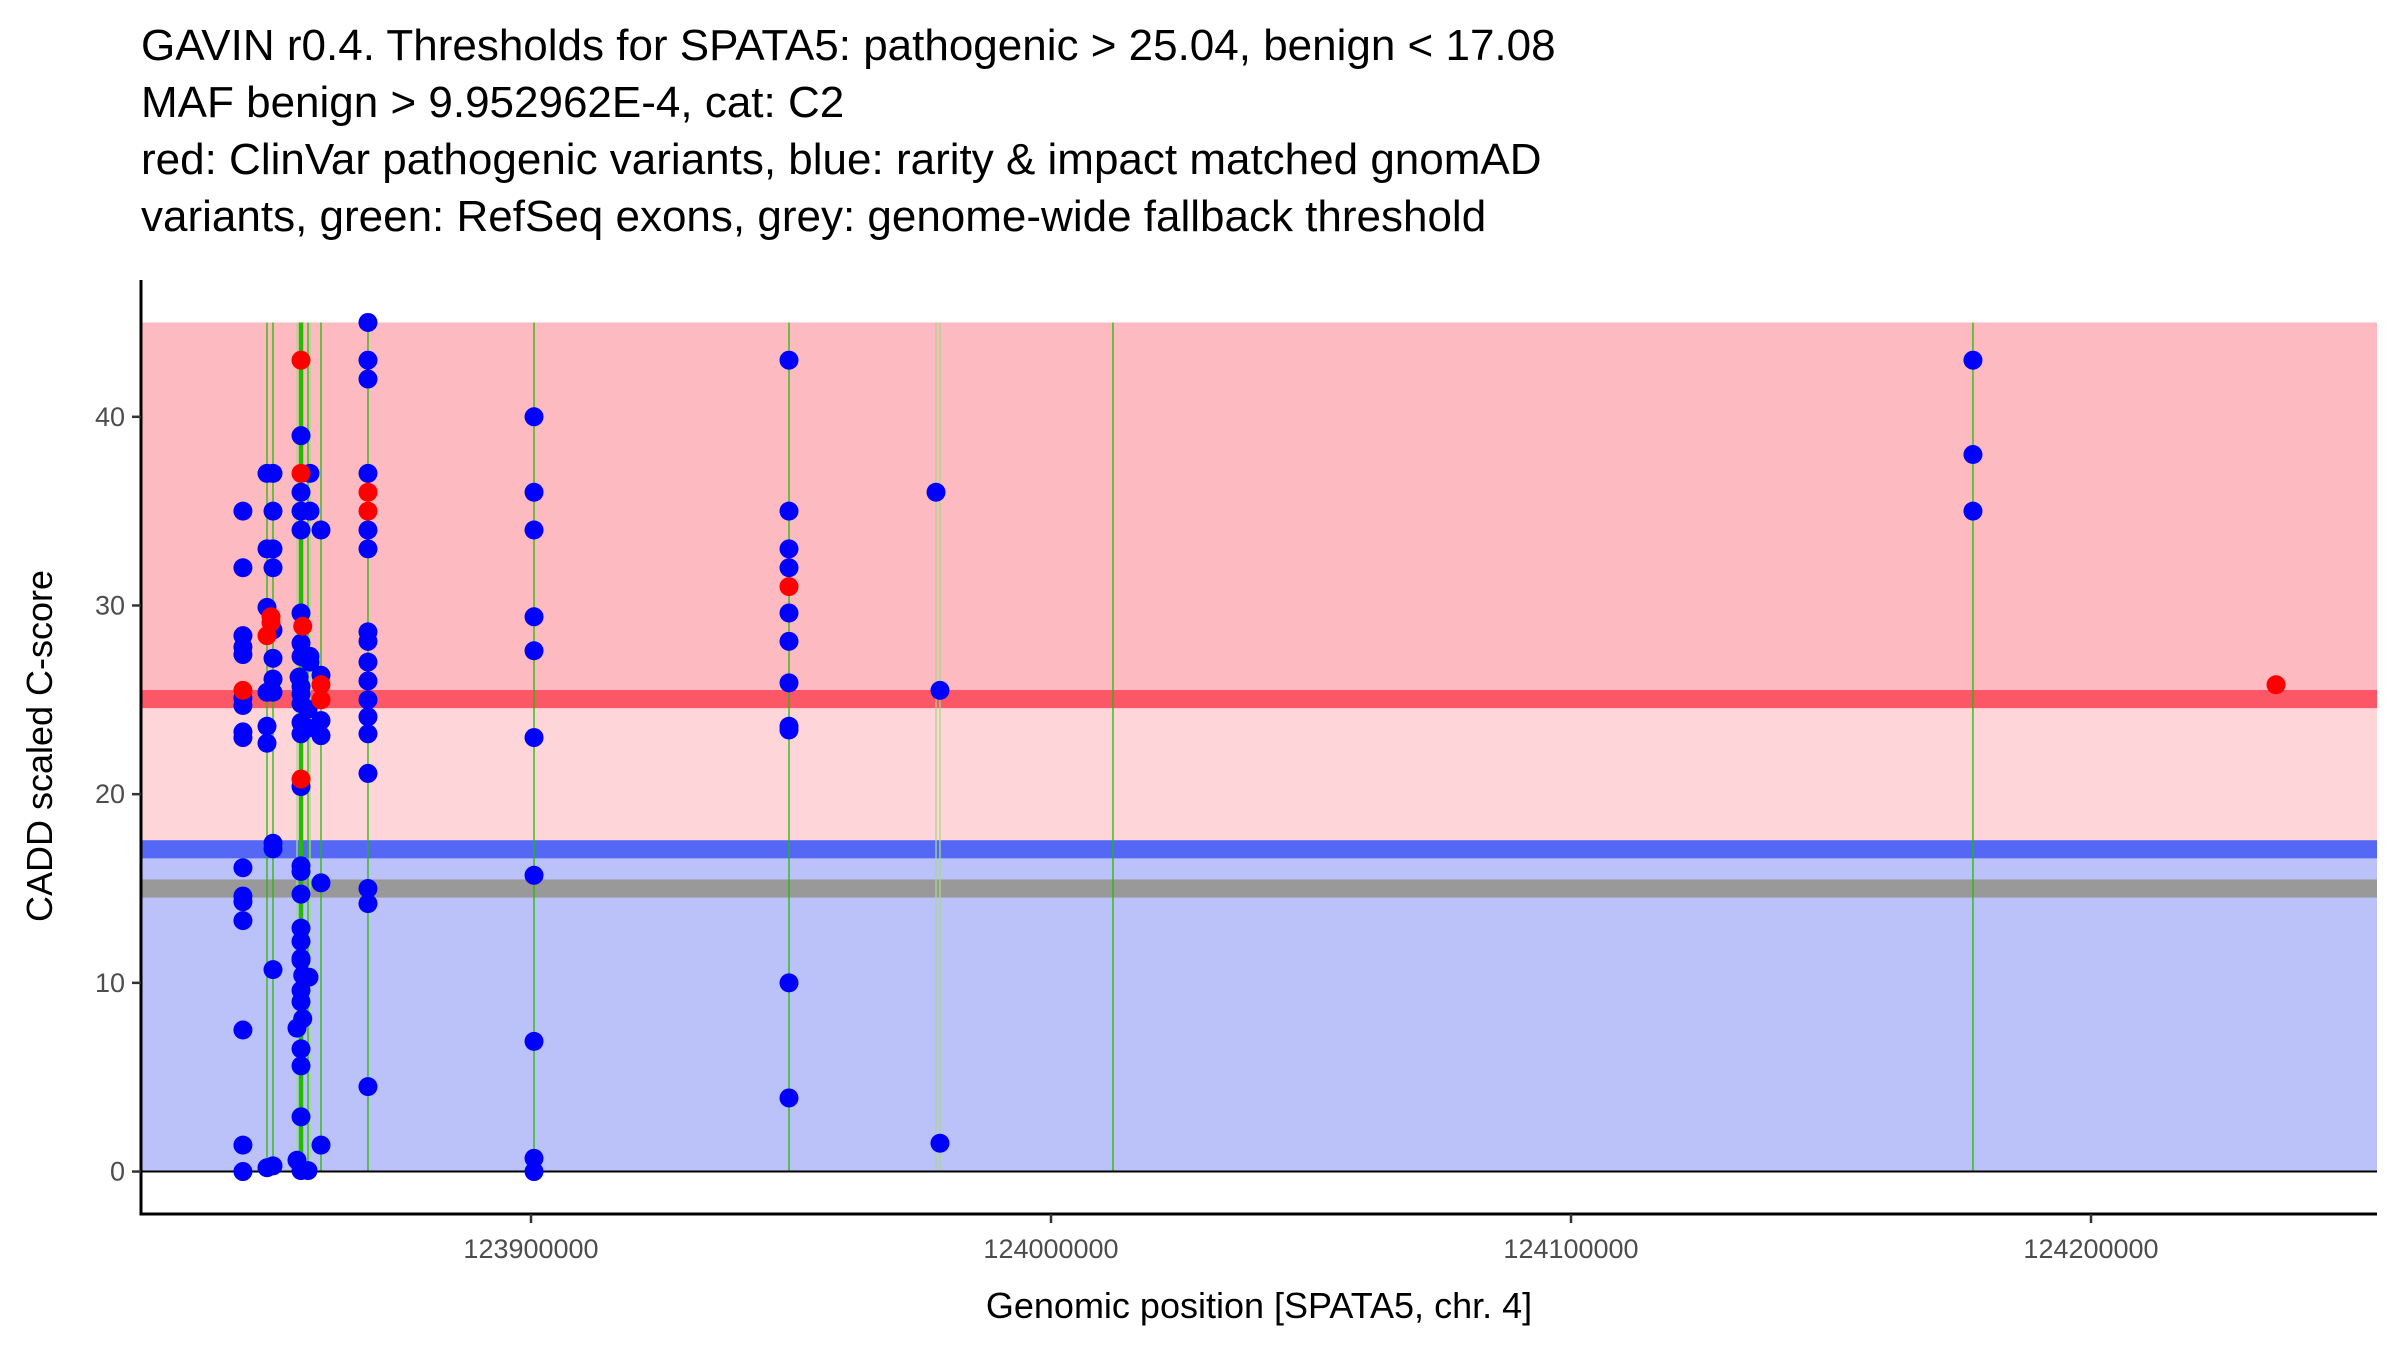 The height and width of the screenshot is (1350, 2400). I want to click on x-tick-label: 123900000, so click(530, 1249).